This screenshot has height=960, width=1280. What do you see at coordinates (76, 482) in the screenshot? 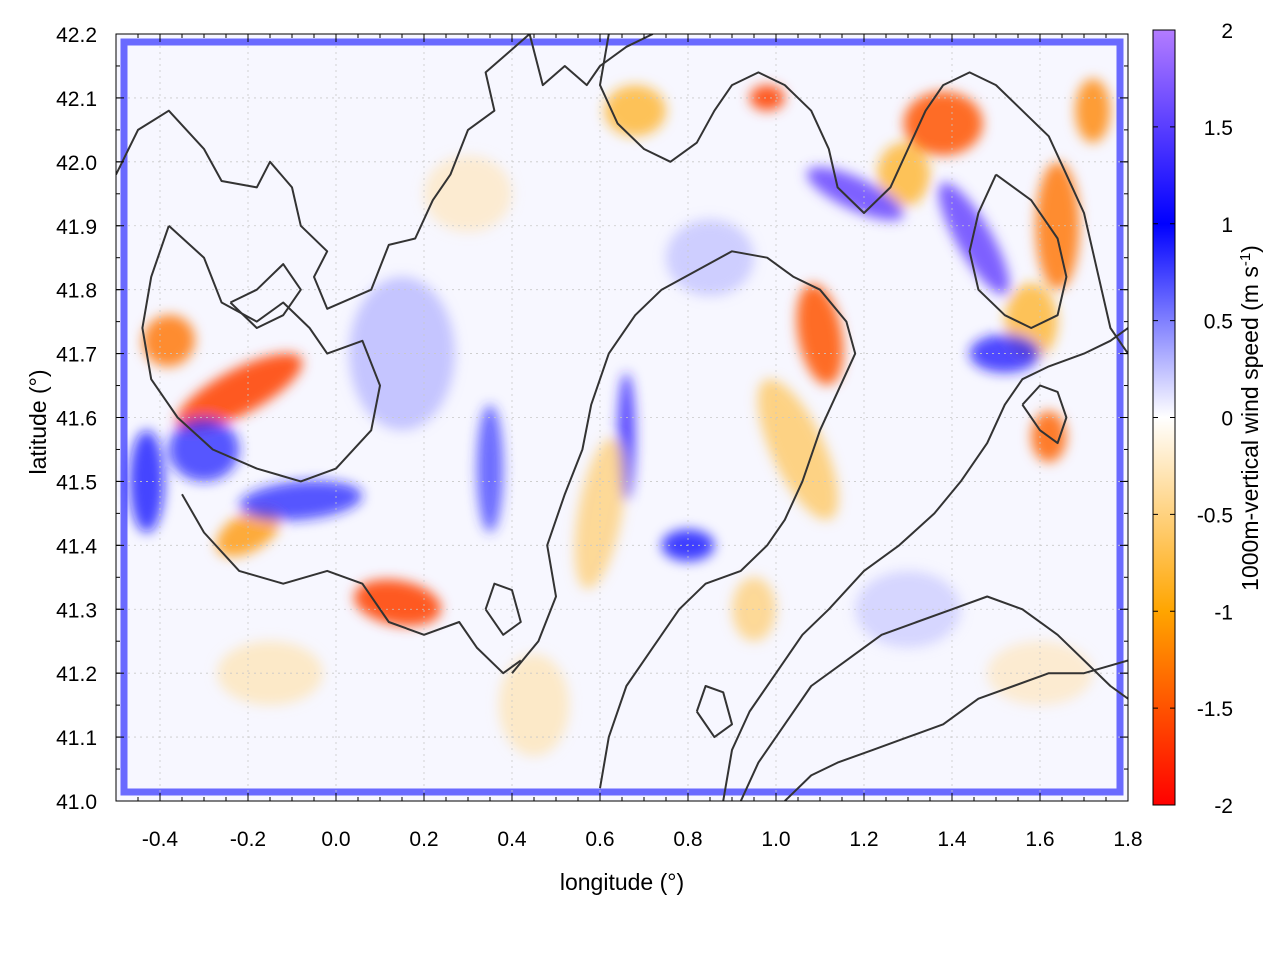
I see `y-tick-label: 41.5` at bounding box center [76, 482].